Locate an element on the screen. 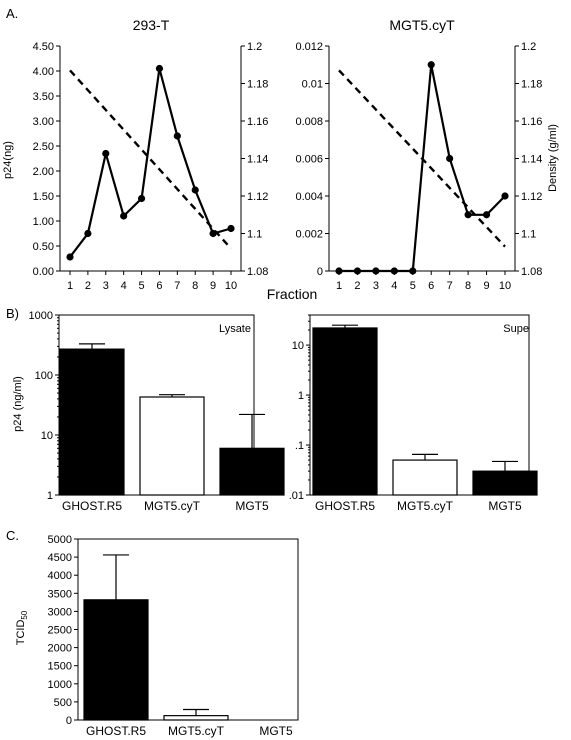 This screenshot has width=571, height=740. a1-p24-line is located at coordinates (150, 163).